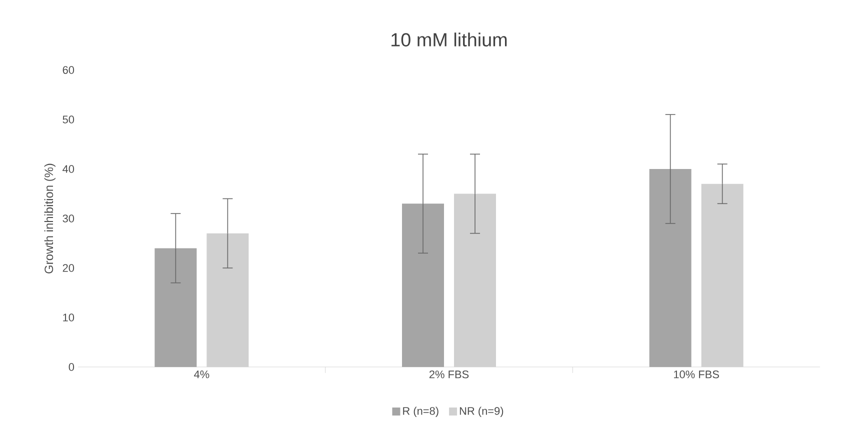  What do you see at coordinates (449, 374) in the screenshot?
I see `x-tick-label: 2% FBS` at bounding box center [449, 374].